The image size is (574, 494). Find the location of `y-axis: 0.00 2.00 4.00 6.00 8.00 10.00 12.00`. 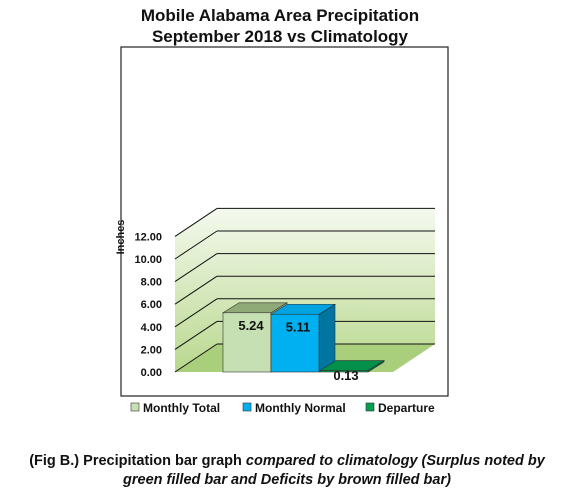

y-axis: 0.00 2.00 4.00 6.00 8.00 10.00 12.00 is located at coordinates (148, 305).